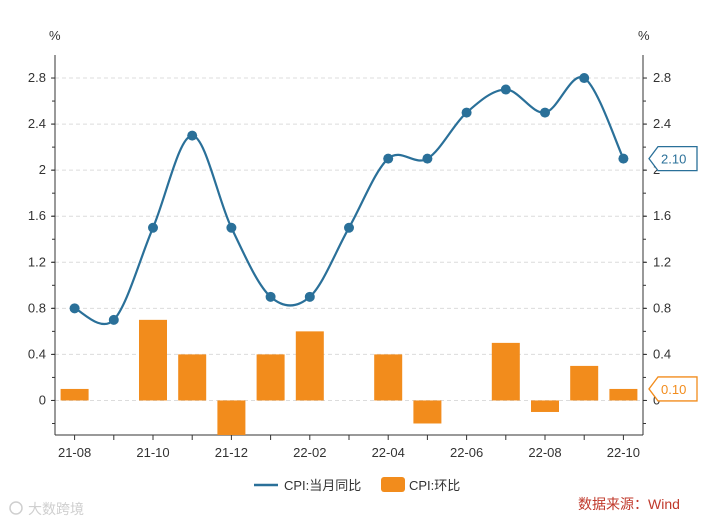  I want to click on callout-value: 2.10, so click(673, 159).